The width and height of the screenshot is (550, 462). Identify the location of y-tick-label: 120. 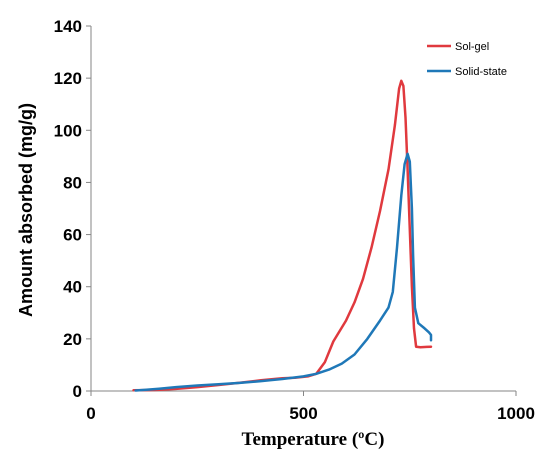
(68, 78).